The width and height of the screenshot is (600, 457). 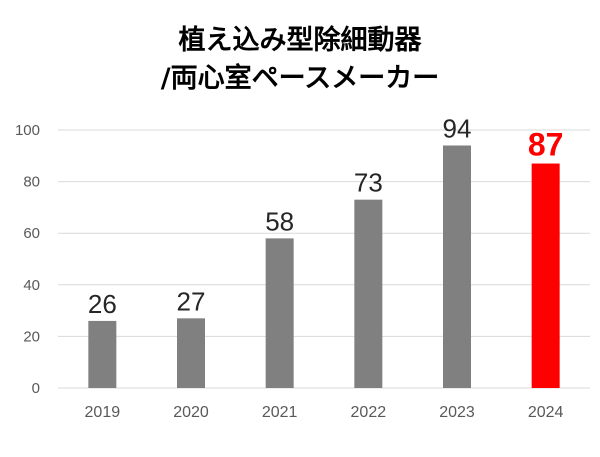 What do you see at coordinates (546, 145) in the screenshot?
I see `data-label: 87` at bounding box center [546, 145].